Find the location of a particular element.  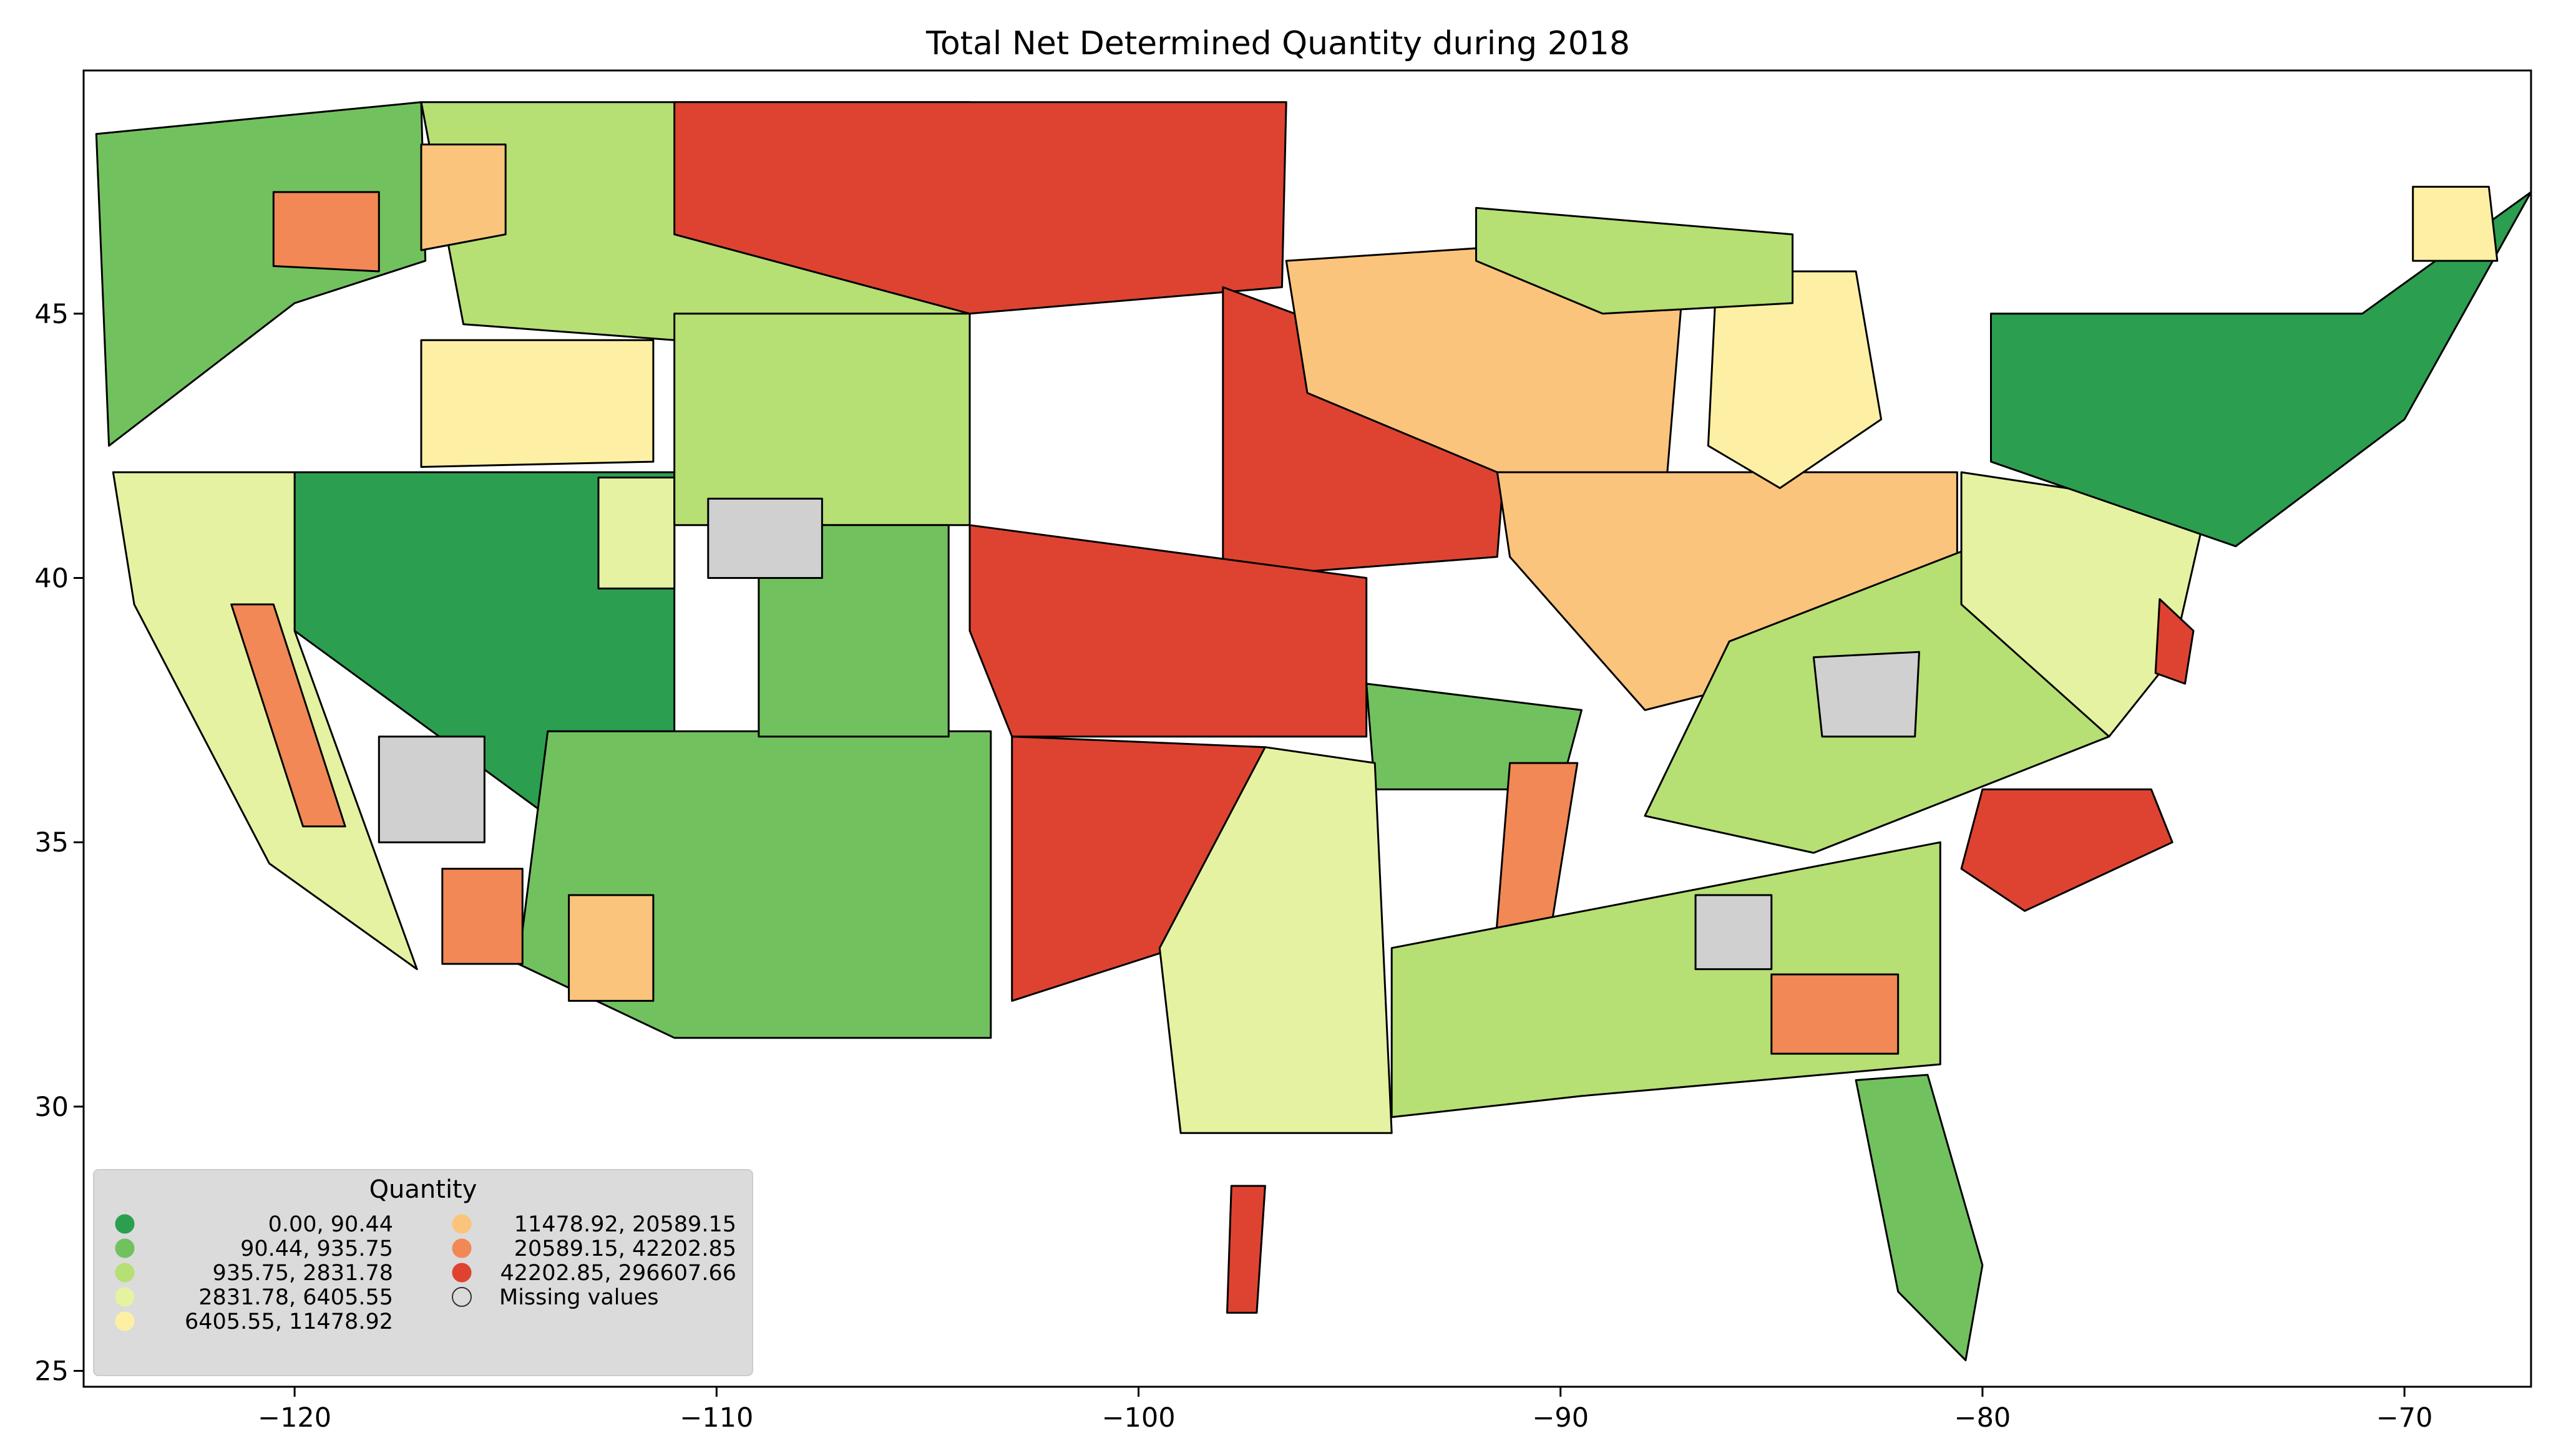

region-central-plains is located at coordinates (1168, 631).